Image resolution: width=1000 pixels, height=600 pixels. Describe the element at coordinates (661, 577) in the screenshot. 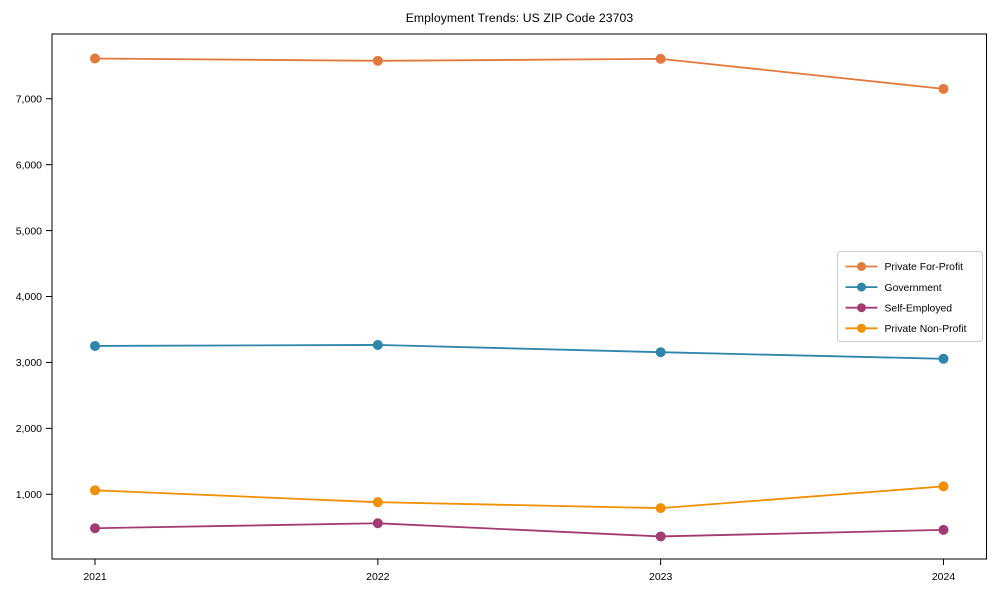

I see `x-tick-label: 2023` at that location.